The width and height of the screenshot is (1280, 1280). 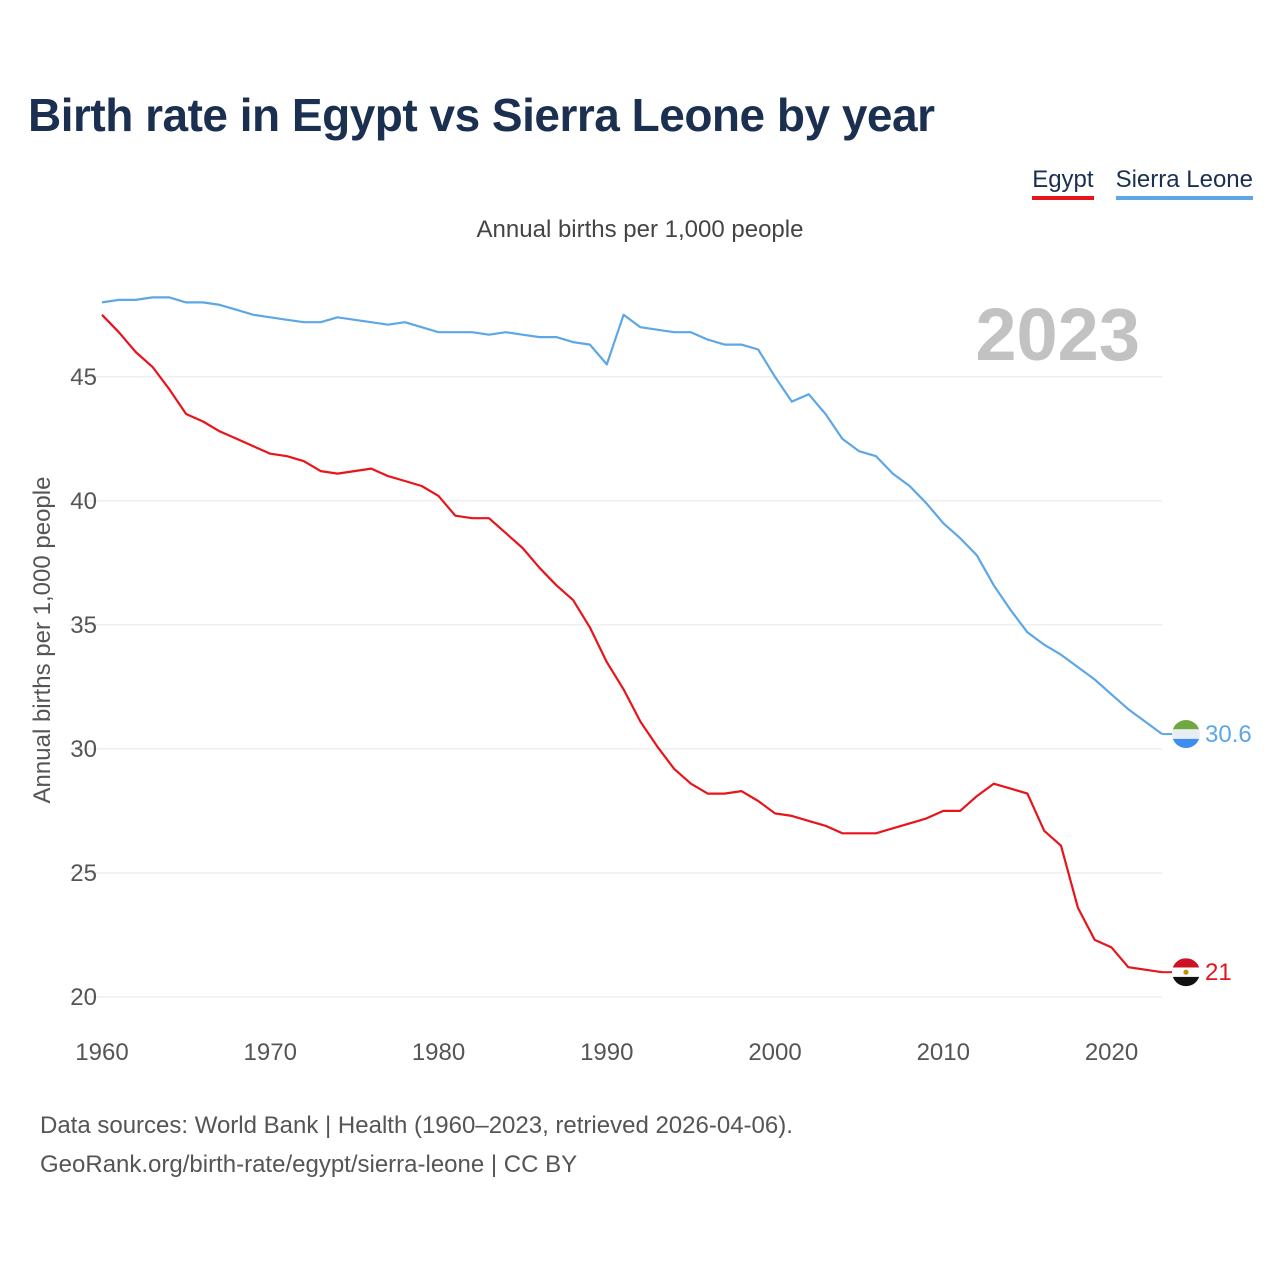 I want to click on y-tick-label: 40, so click(x=83, y=501).